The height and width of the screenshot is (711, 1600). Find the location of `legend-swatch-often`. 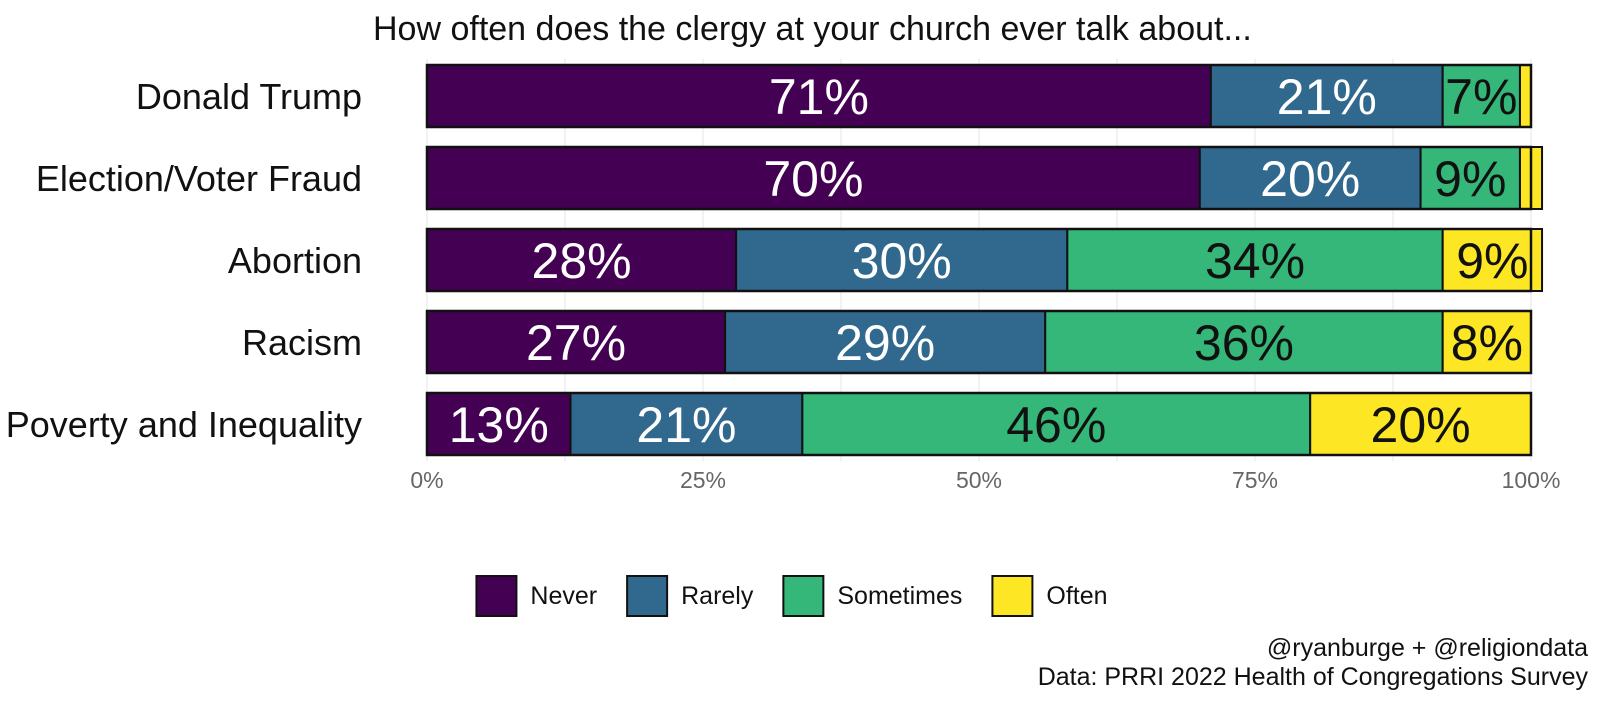

legend-swatch-often is located at coordinates (1012, 596).